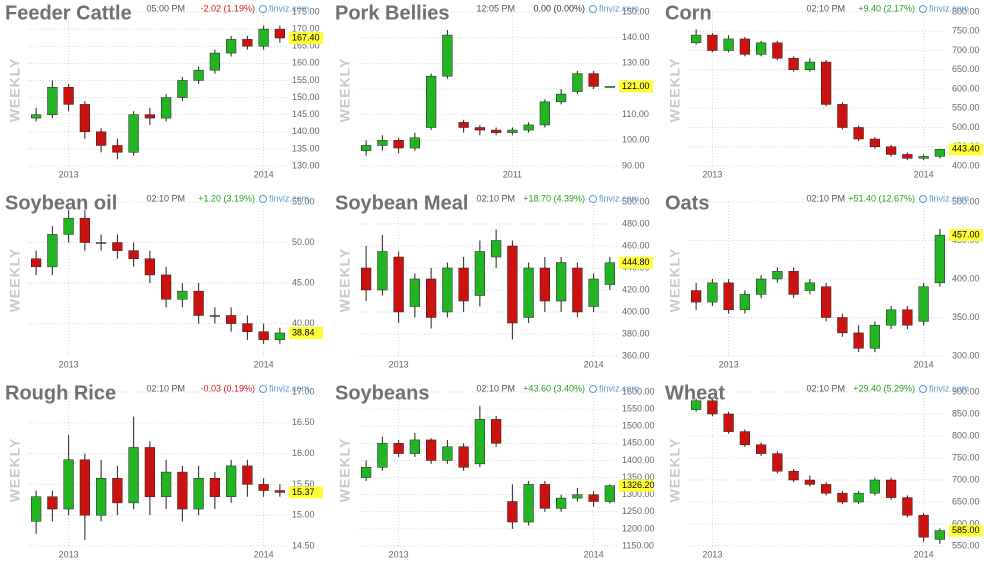 The width and height of the screenshot is (984, 562). What do you see at coordinates (966, 317) in the screenshot?
I see `y-tick-label: 350.00` at bounding box center [966, 317].